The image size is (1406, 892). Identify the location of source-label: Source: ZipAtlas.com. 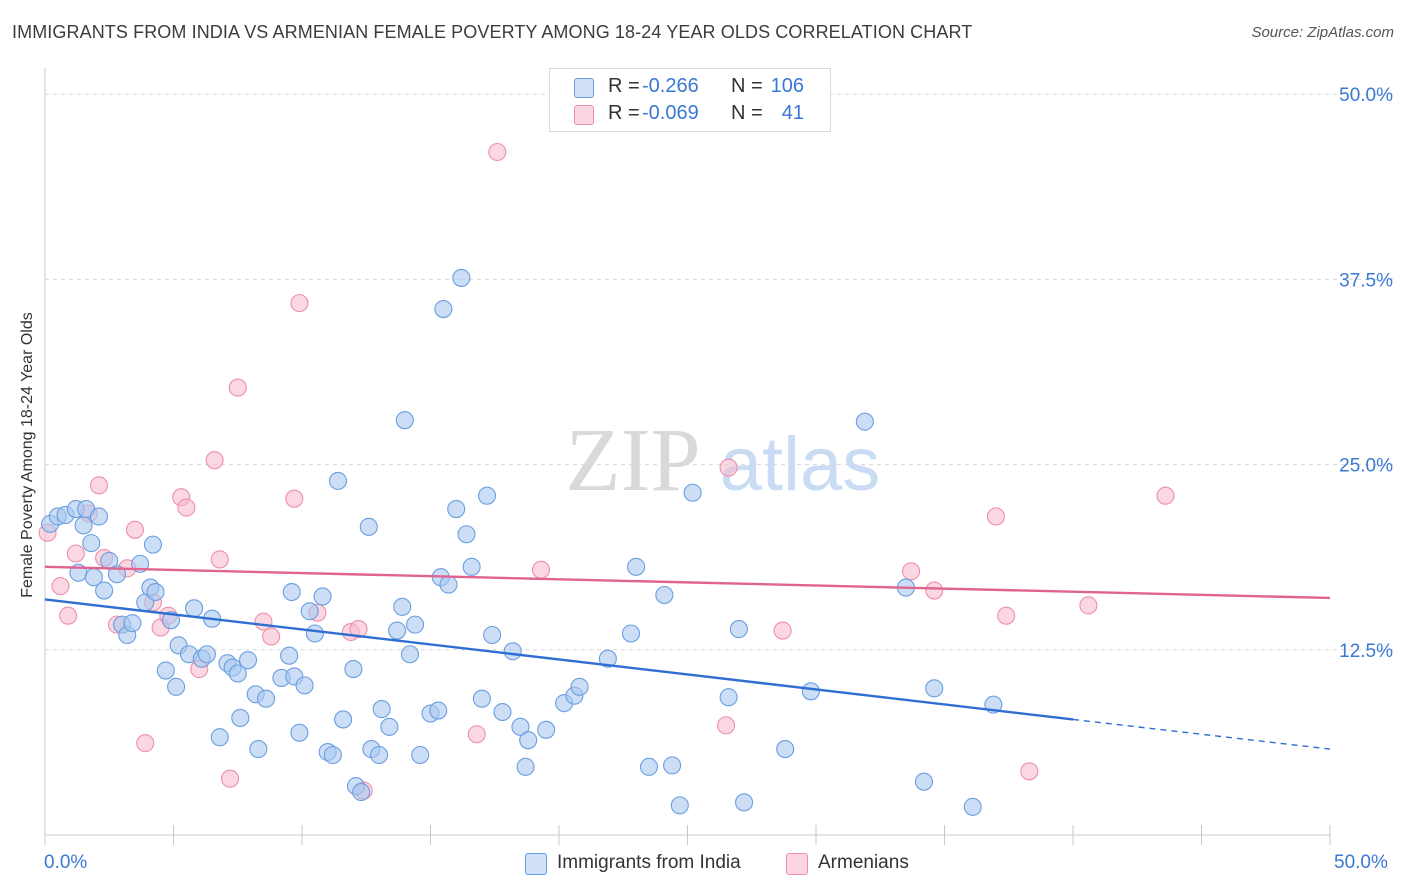
(1322, 32).